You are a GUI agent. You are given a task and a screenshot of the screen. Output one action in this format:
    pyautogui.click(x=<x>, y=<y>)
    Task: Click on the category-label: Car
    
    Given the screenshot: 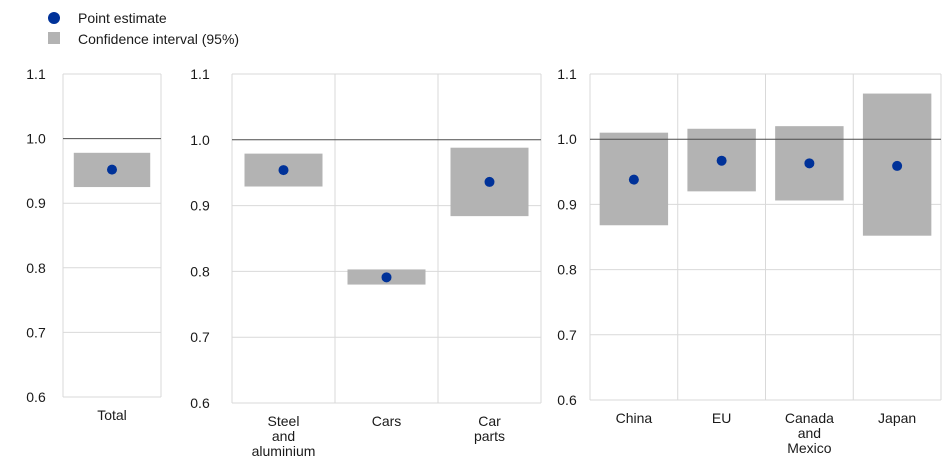 What is the action you would take?
    pyautogui.click(x=489, y=421)
    